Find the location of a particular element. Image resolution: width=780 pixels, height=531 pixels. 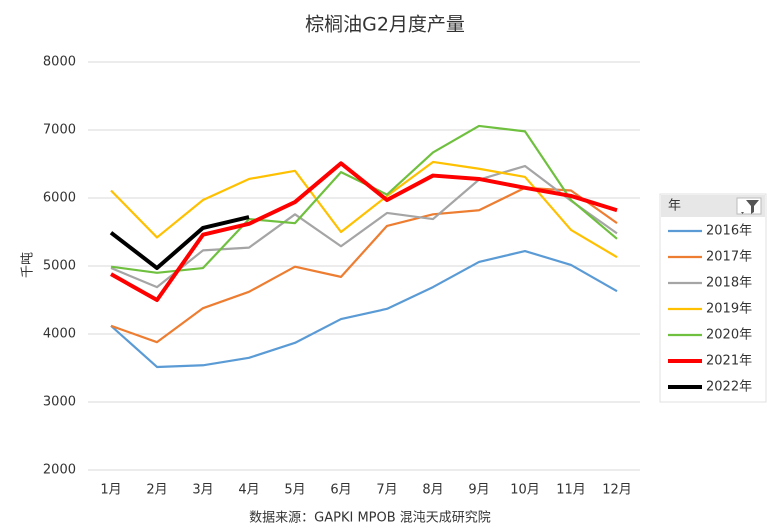

x-tick-label: 8月 is located at coordinates (432, 490).